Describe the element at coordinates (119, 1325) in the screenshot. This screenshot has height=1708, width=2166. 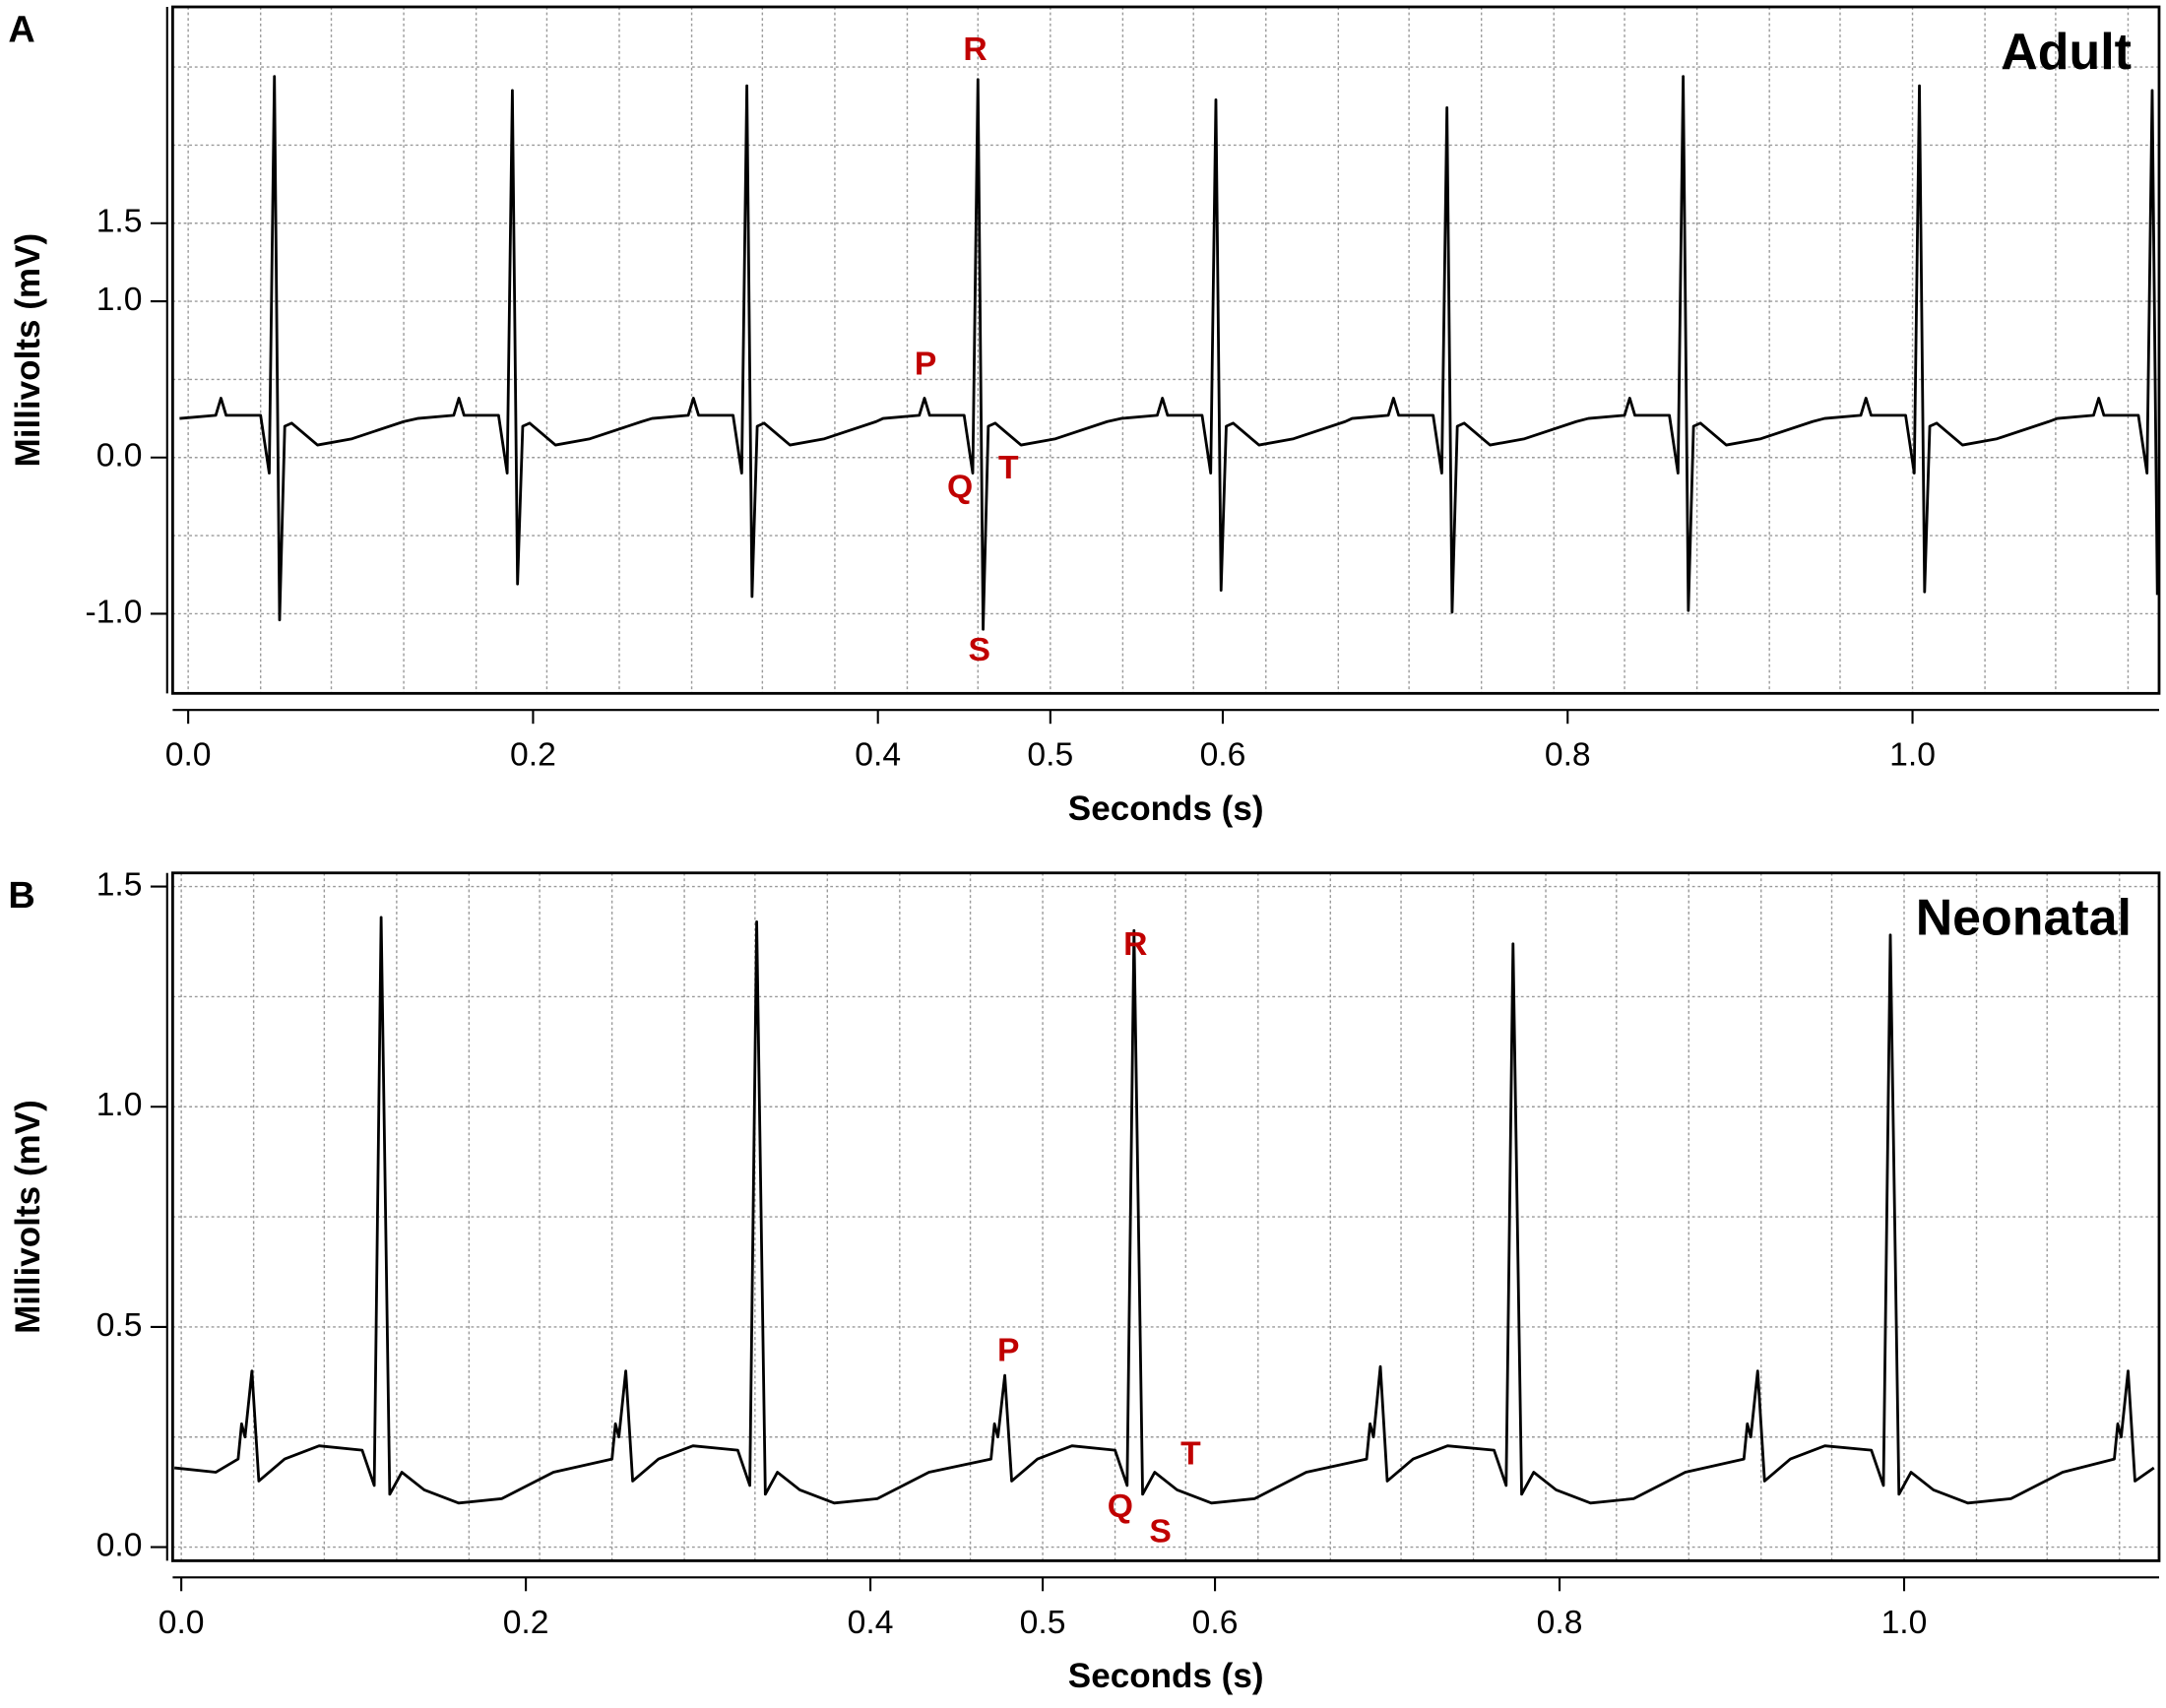
I see `y-tick-label: 0.5` at that location.